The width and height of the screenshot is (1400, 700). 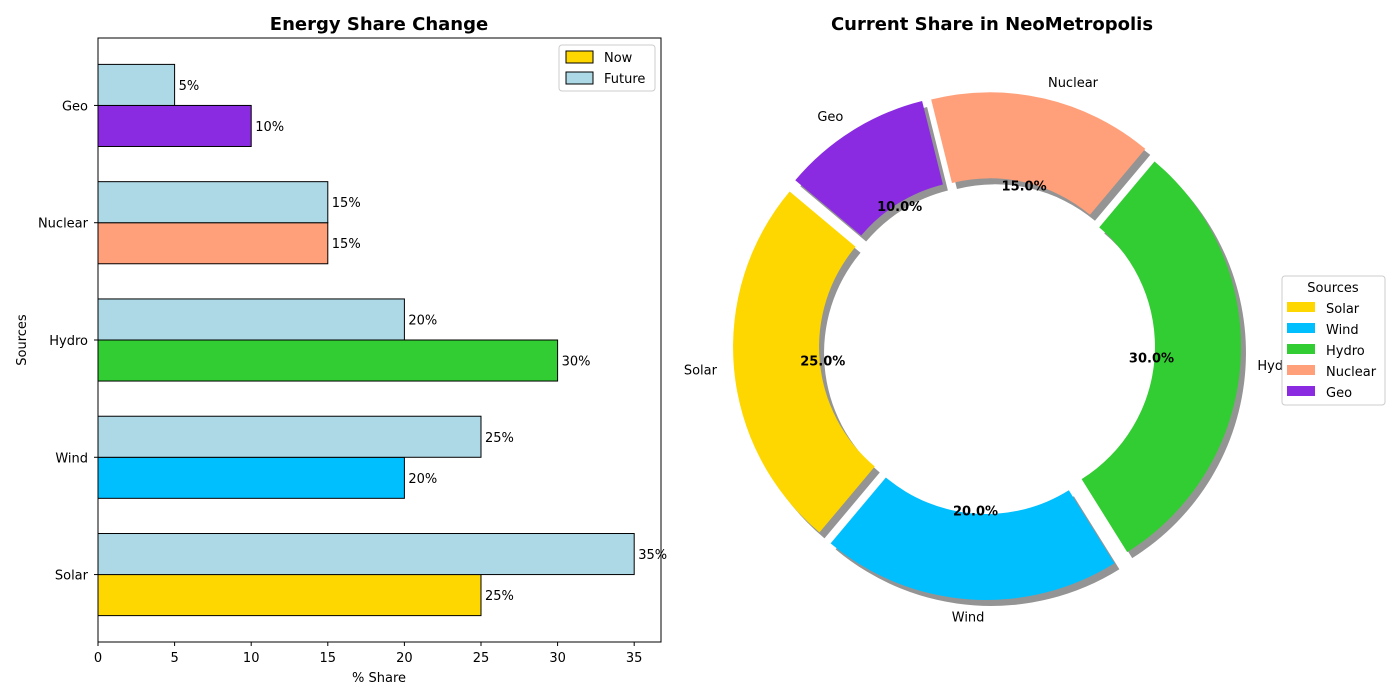 I want to click on wedge-label-nuclear: Nuclear, so click(x=1073, y=83).